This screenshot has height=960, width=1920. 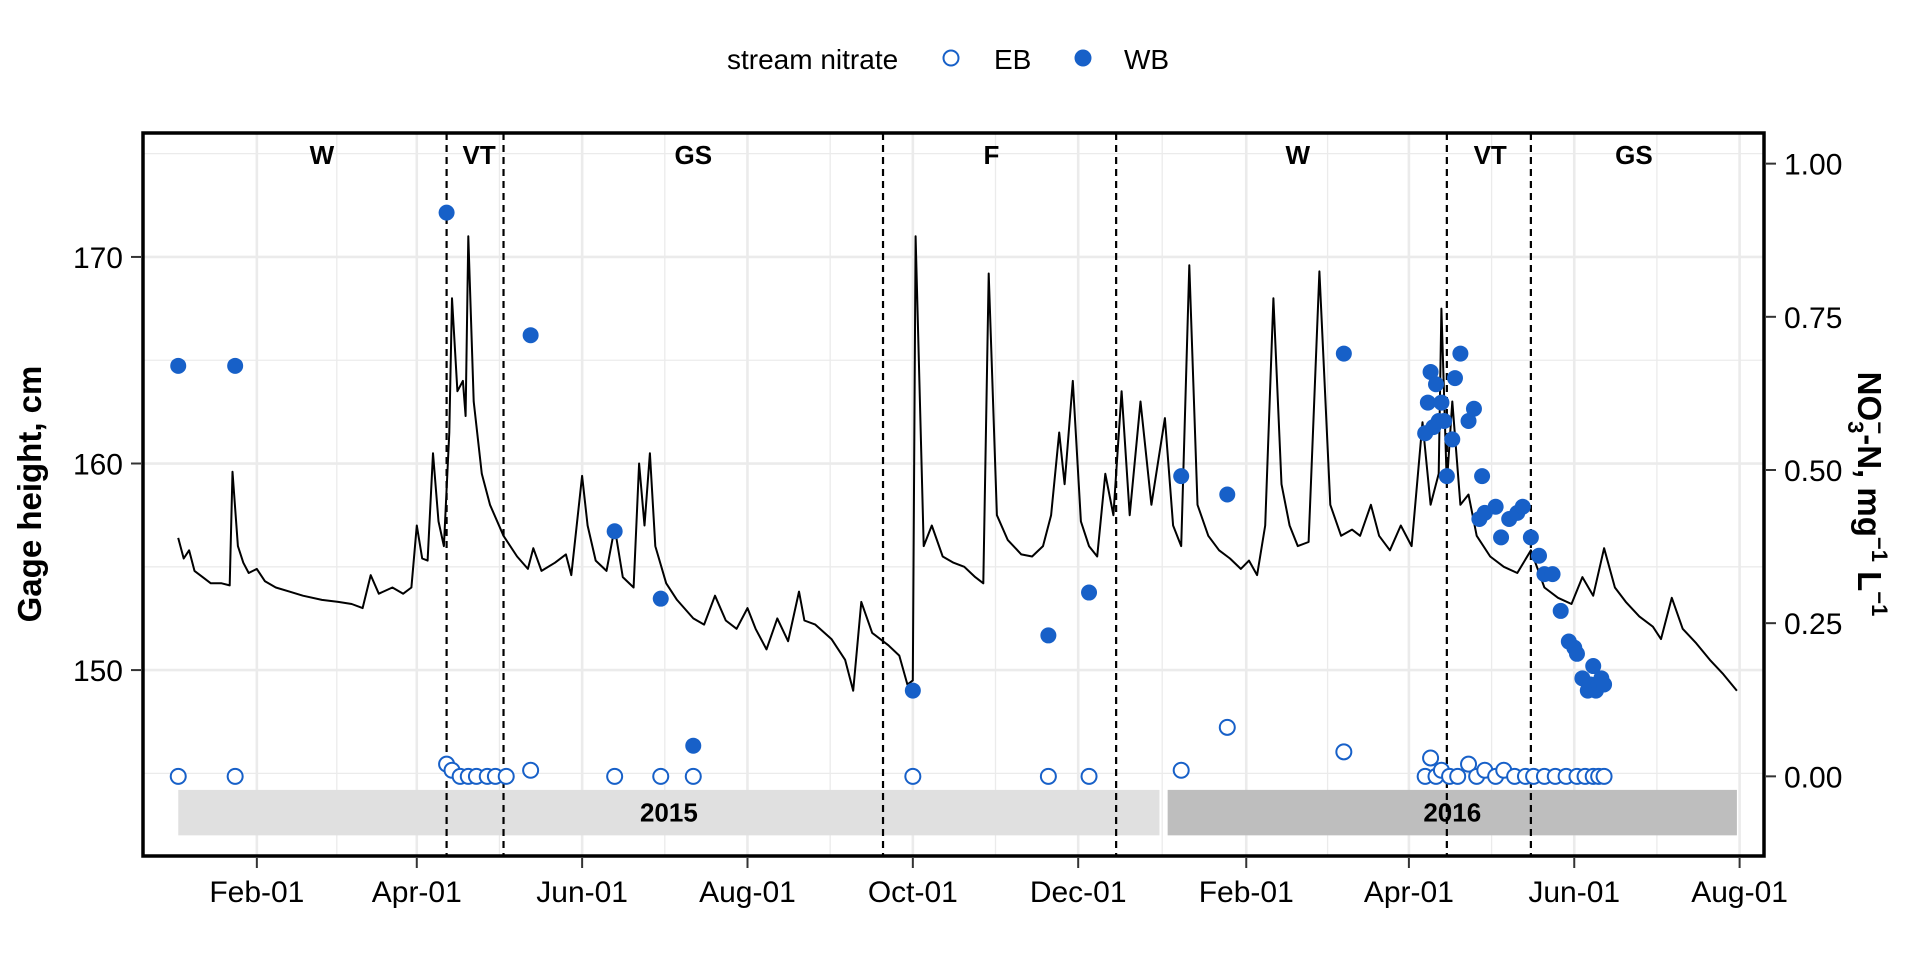 I want to click on legend-title: stream nitrate, so click(x=812, y=59).